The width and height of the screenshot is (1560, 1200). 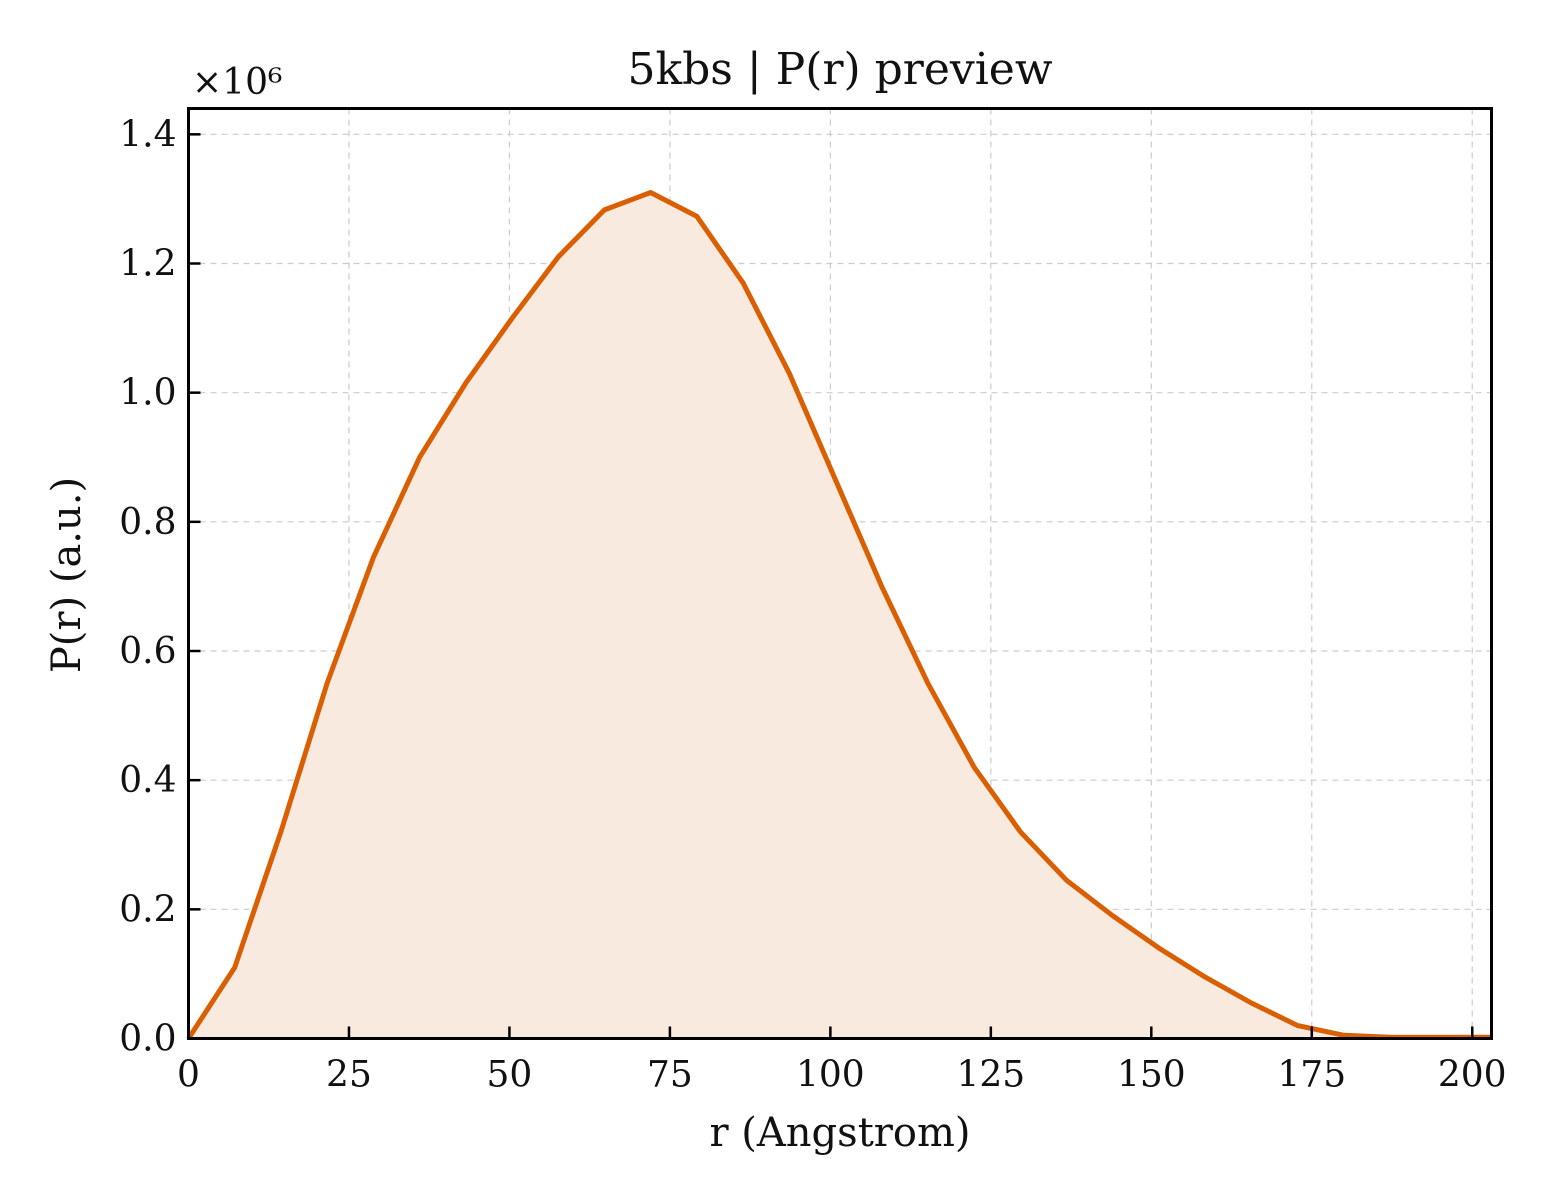 I want to click on y-tick-label: 0.6, so click(x=147, y=651).